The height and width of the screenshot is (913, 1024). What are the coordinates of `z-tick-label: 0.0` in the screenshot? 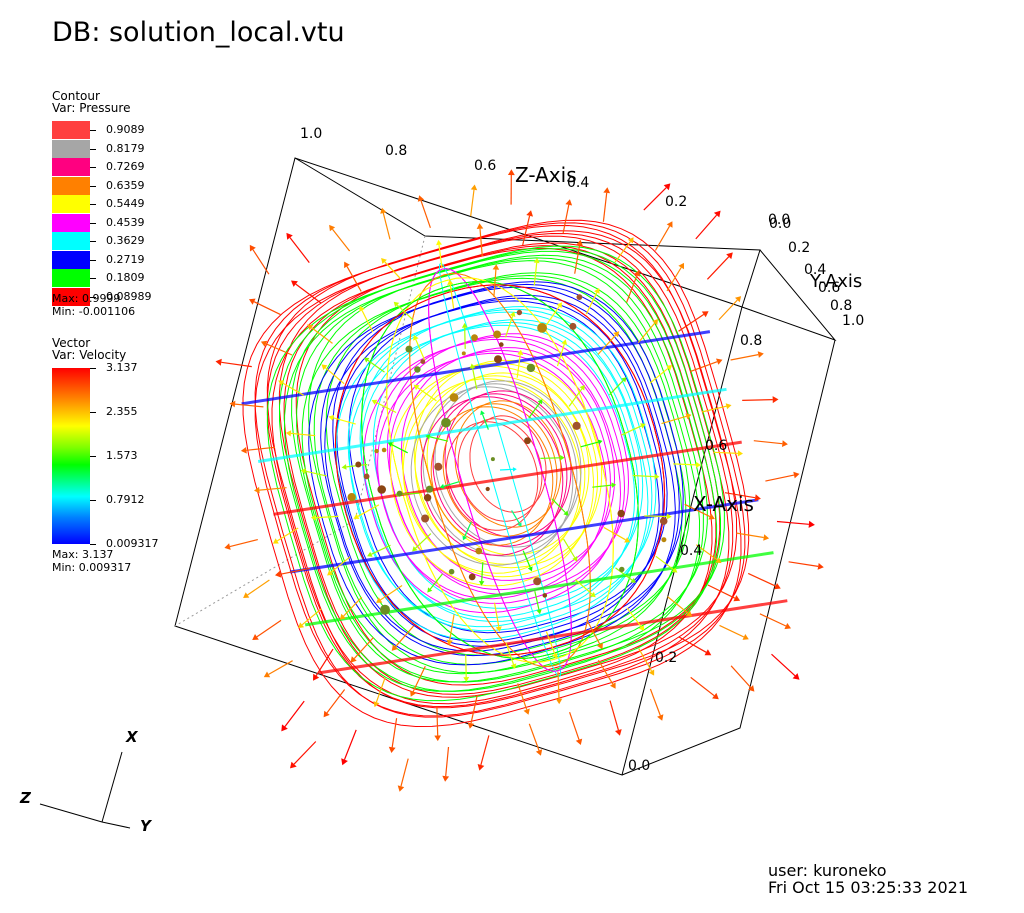 It's located at (779, 220).